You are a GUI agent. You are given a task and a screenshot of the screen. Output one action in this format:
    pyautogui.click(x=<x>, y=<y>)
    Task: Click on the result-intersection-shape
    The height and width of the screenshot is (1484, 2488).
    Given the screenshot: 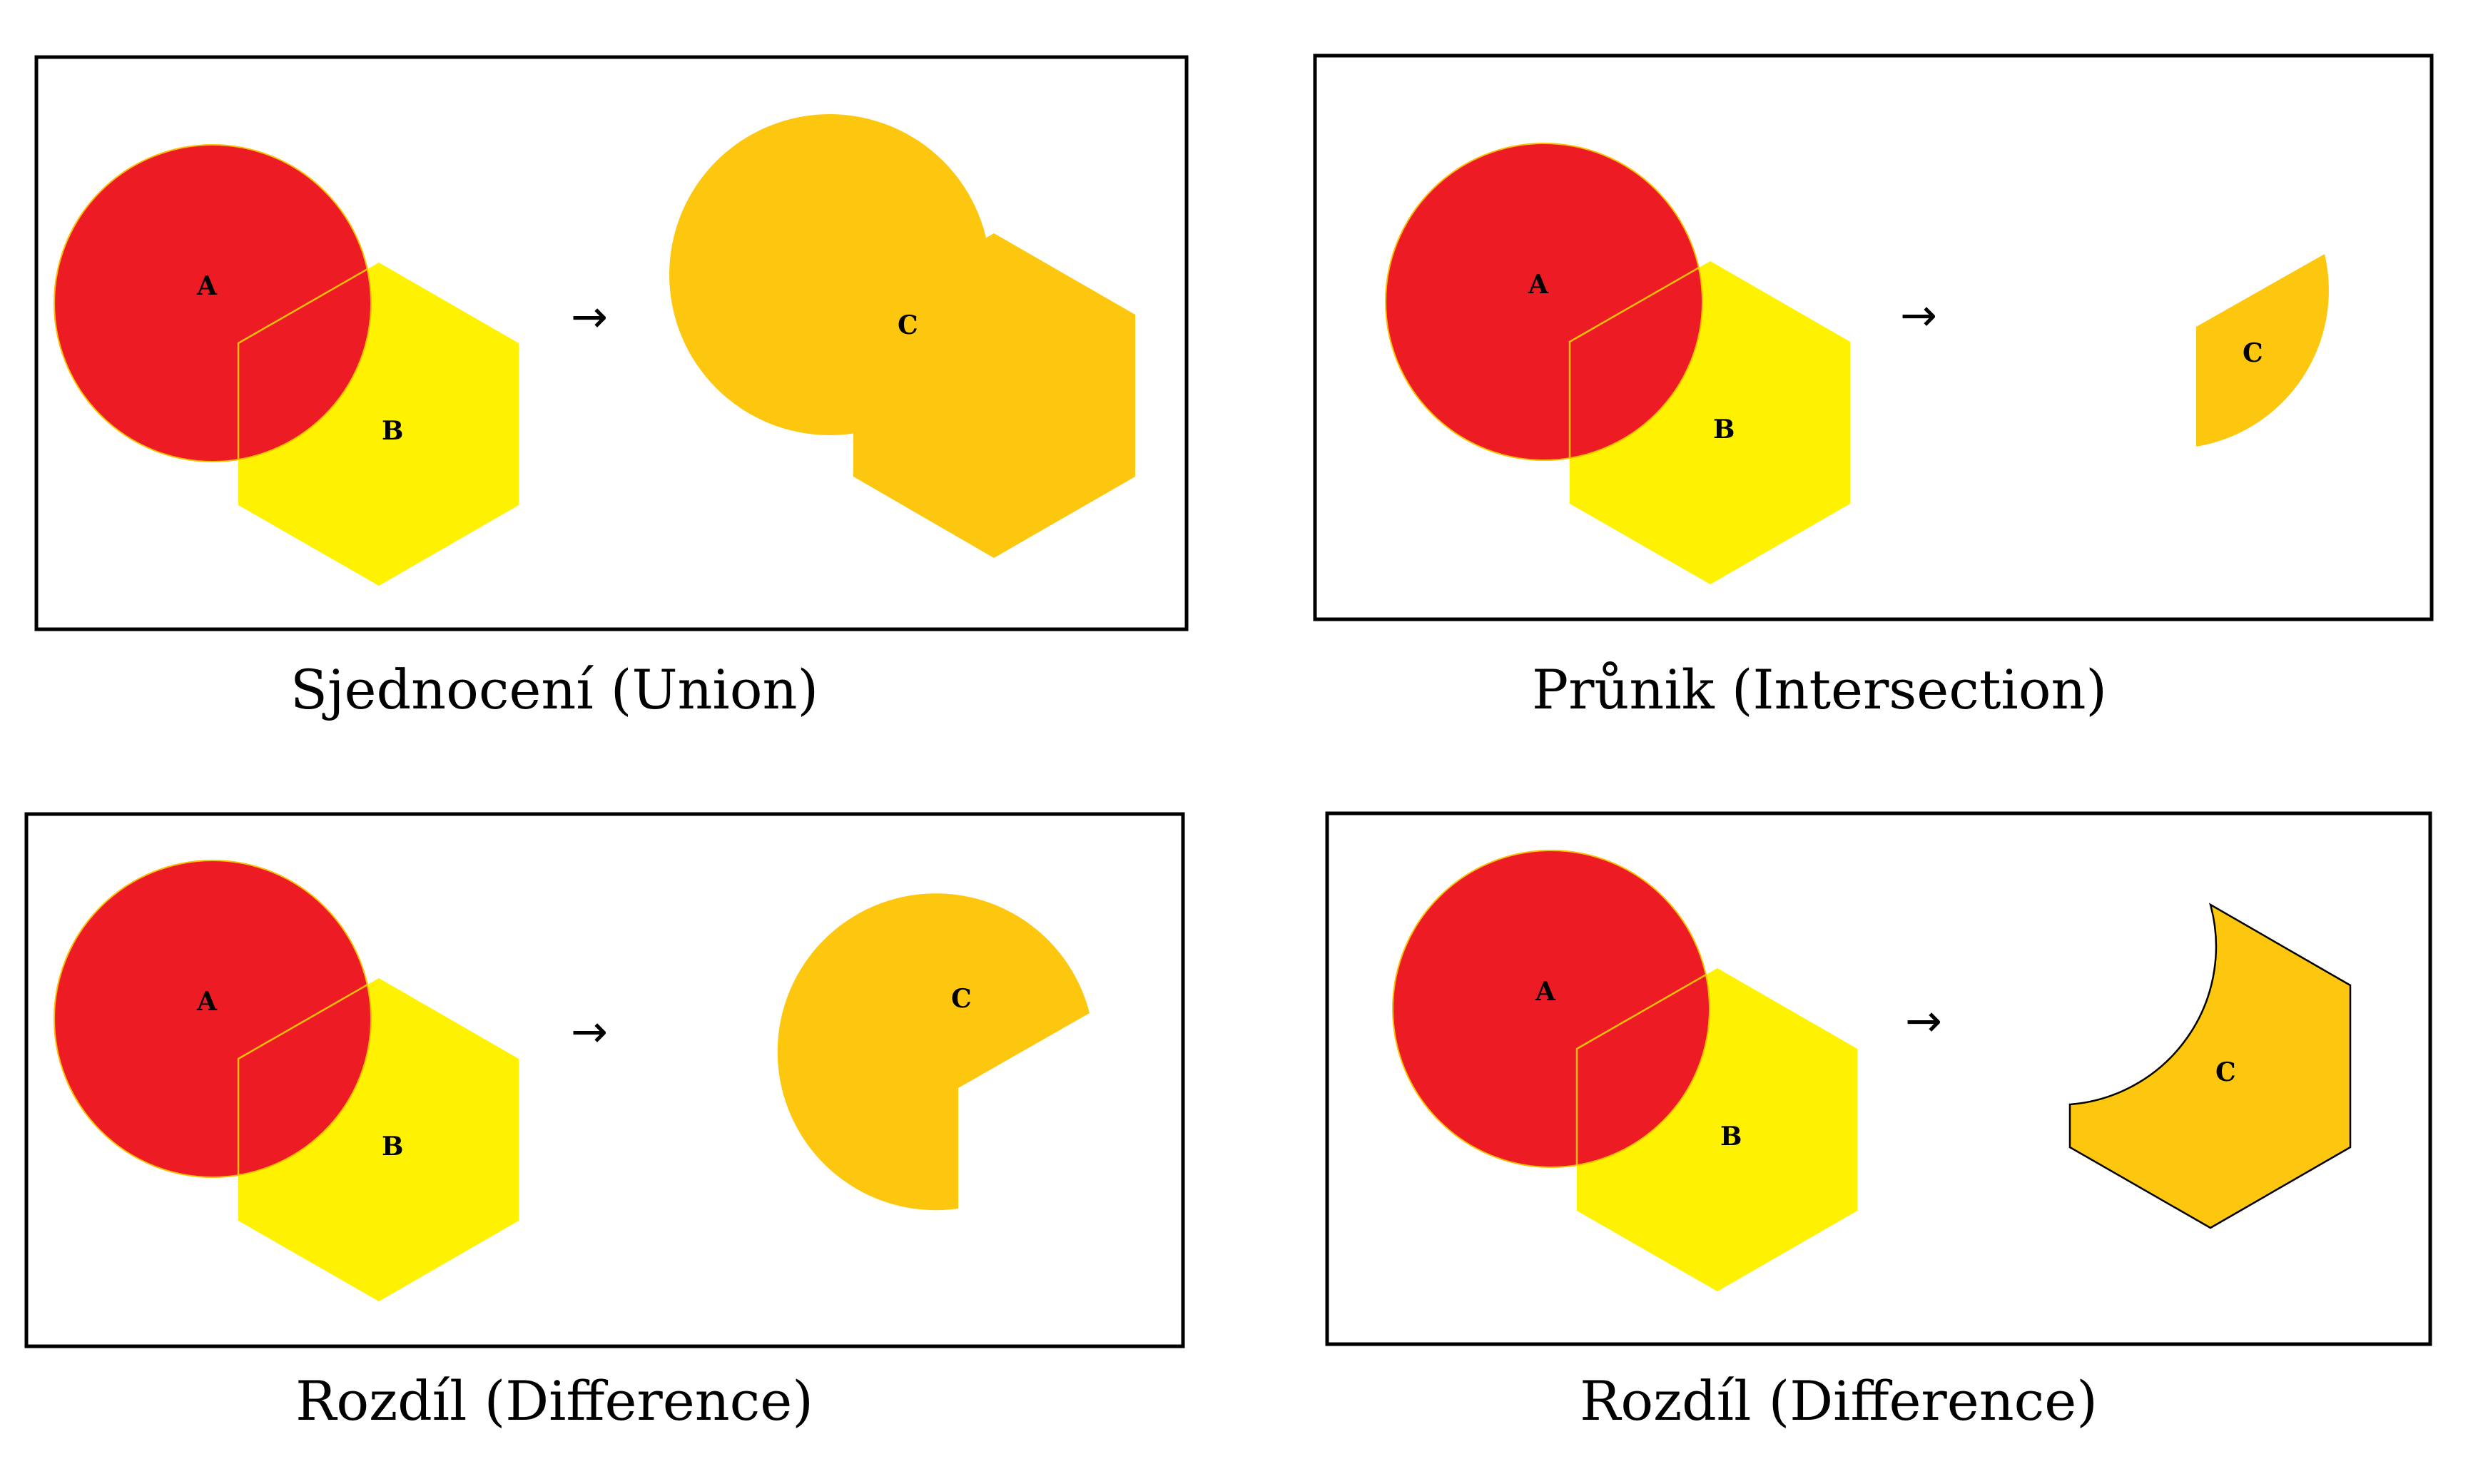 What is the action you would take?
    pyautogui.click(x=2262, y=350)
    